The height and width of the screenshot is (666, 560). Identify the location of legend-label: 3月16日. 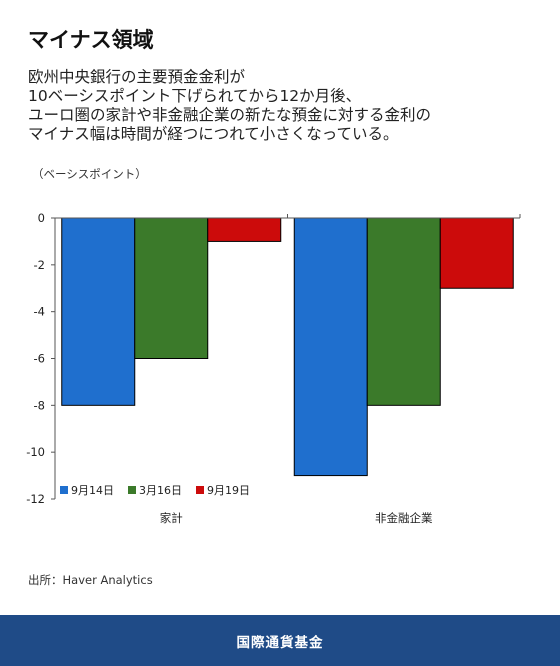
(160, 490).